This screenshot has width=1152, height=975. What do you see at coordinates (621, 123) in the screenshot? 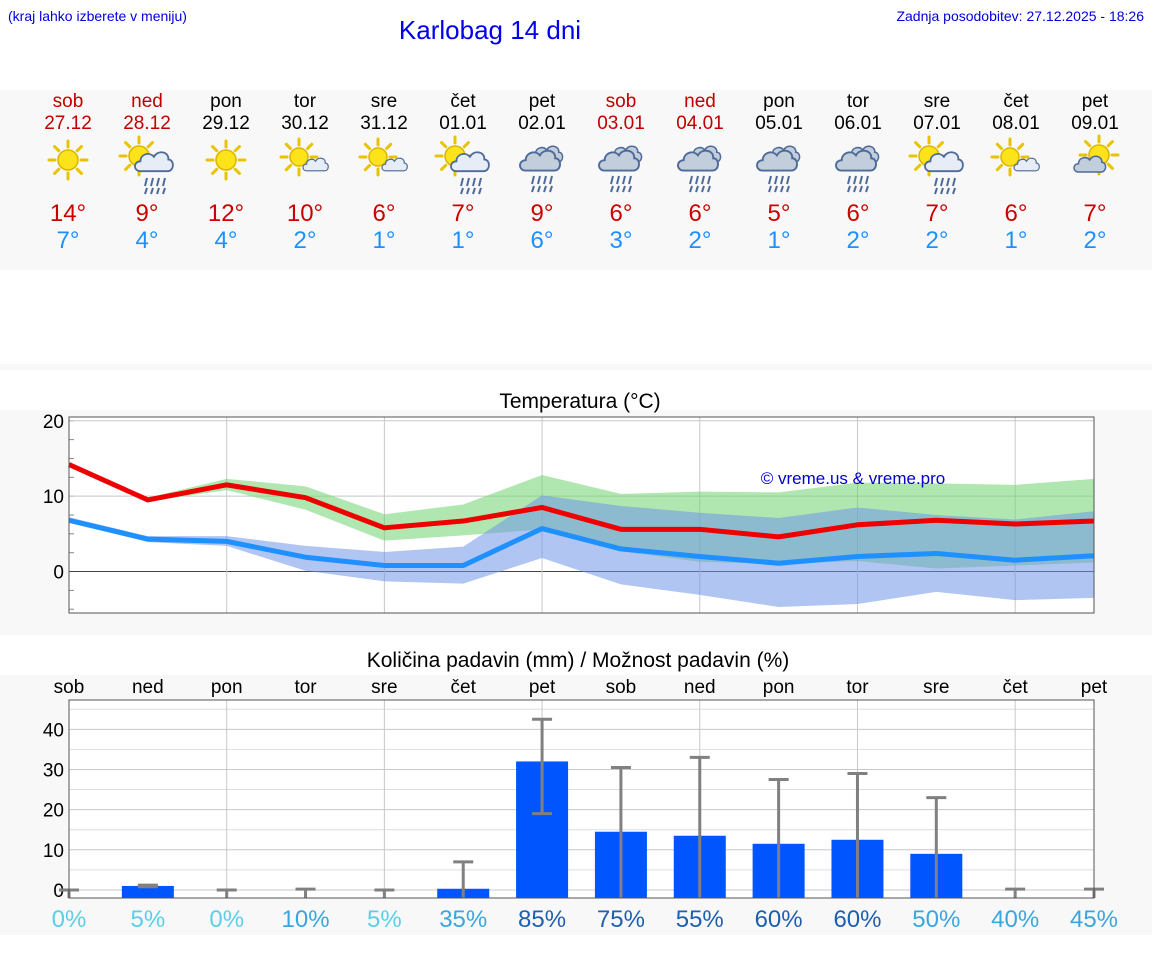
I see `forecast-date: 03.01` at bounding box center [621, 123].